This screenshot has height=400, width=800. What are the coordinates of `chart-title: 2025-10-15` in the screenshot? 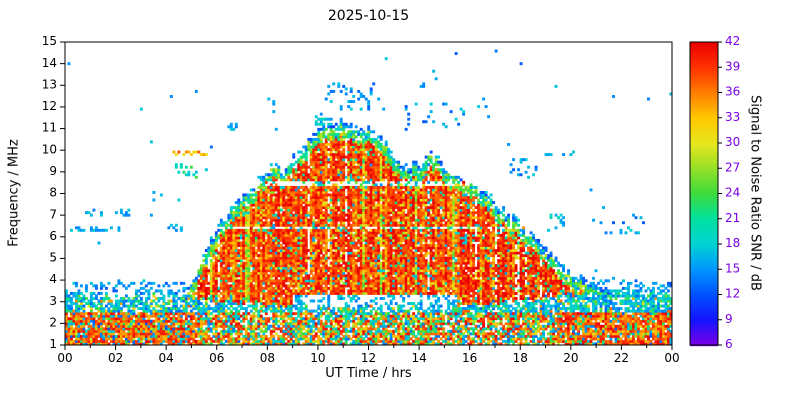 It's located at (368, 16).